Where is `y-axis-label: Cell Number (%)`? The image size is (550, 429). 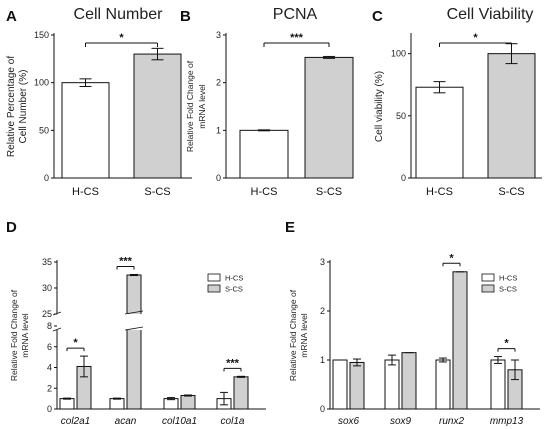
y-axis-label: Cell Number (%) is located at coordinates (23, 107).